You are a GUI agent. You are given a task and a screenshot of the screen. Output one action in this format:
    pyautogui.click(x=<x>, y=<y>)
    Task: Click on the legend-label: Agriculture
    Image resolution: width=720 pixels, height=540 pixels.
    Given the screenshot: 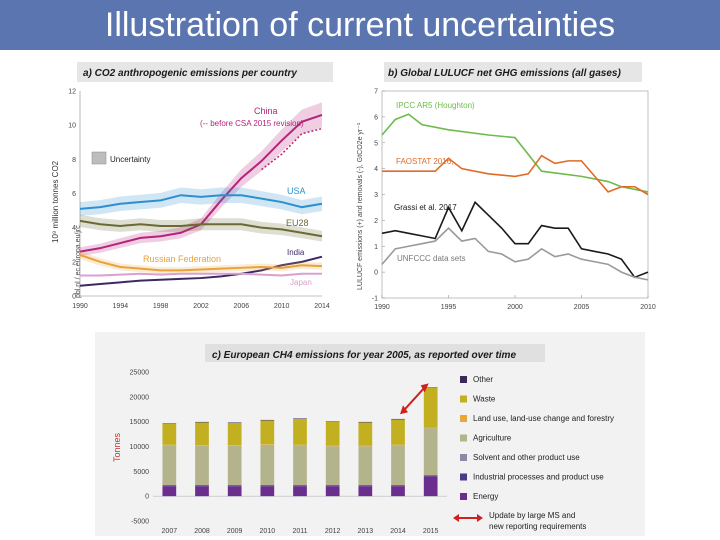 What is the action you would take?
    pyautogui.click(x=492, y=438)
    